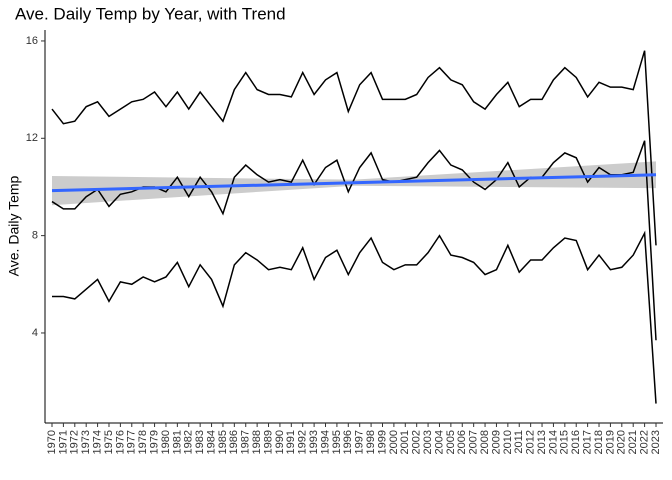 The height and width of the screenshot is (480, 672). I want to click on x-tick-label: 1976, so click(120, 442).